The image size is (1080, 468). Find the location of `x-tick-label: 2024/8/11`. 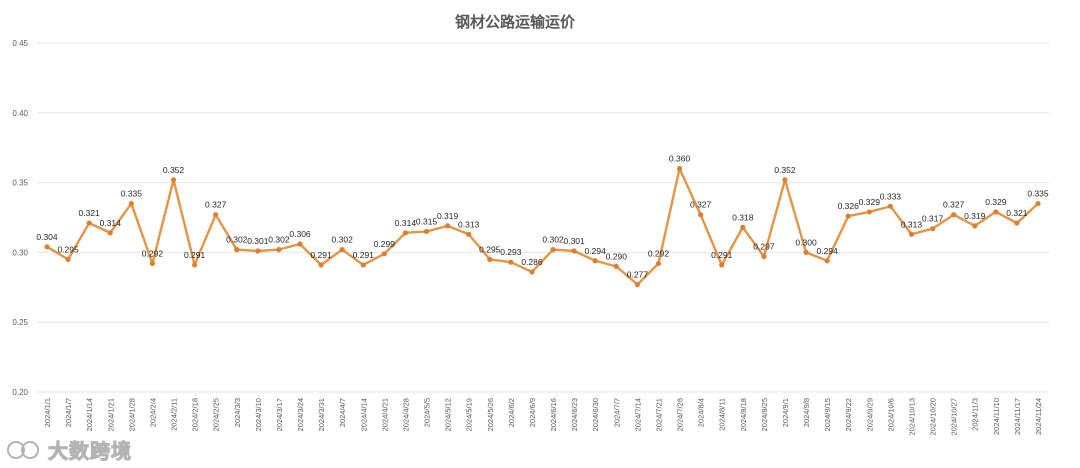

x-tick-label: 2024/8/11 is located at coordinates (722, 414).